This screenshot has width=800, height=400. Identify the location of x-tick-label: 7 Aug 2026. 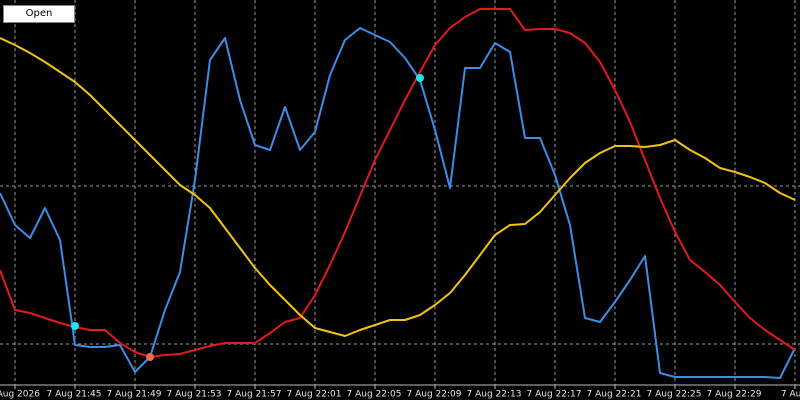
(20, 395).